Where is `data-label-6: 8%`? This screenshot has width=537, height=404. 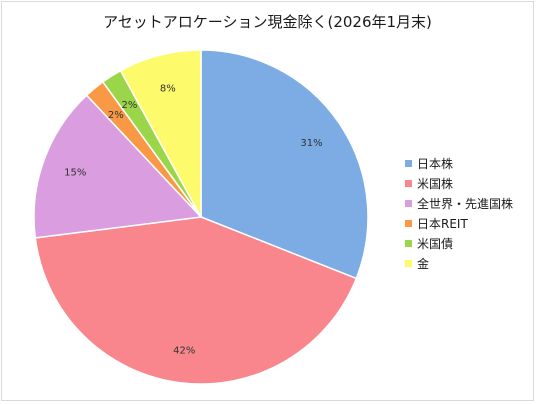
data-label-6: 8% is located at coordinates (168, 89).